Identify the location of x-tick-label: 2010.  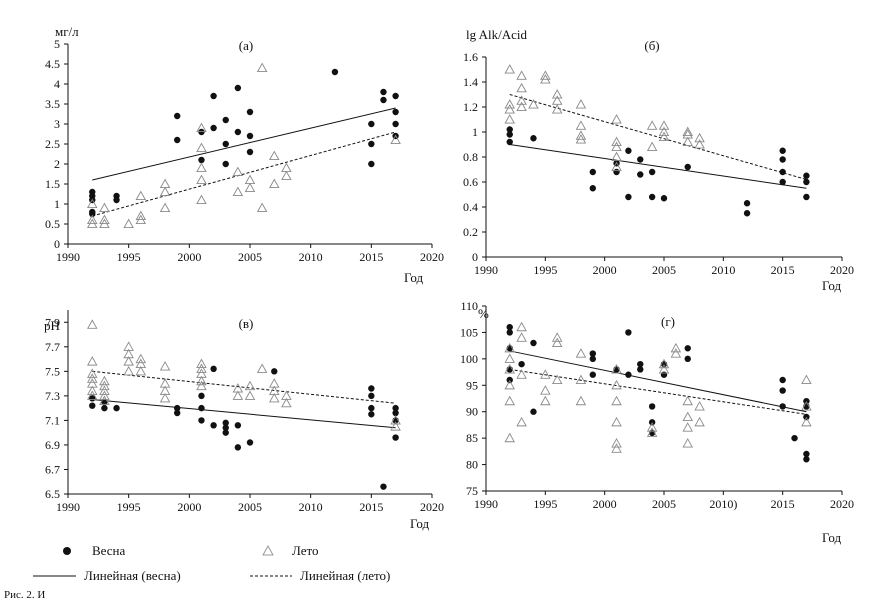
(723, 270).